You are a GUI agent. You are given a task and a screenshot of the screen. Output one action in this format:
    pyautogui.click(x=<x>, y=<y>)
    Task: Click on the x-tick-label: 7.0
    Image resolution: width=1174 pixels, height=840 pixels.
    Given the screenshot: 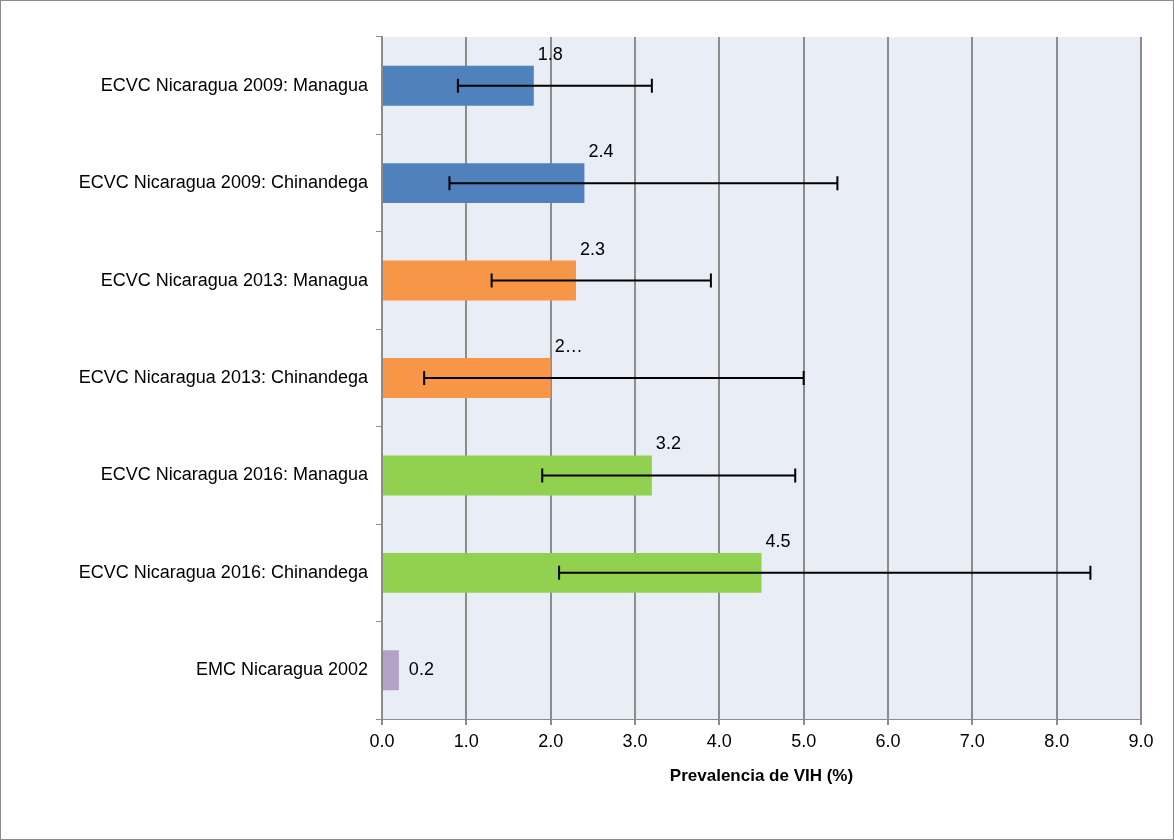 What is the action you would take?
    pyautogui.click(x=972, y=740)
    